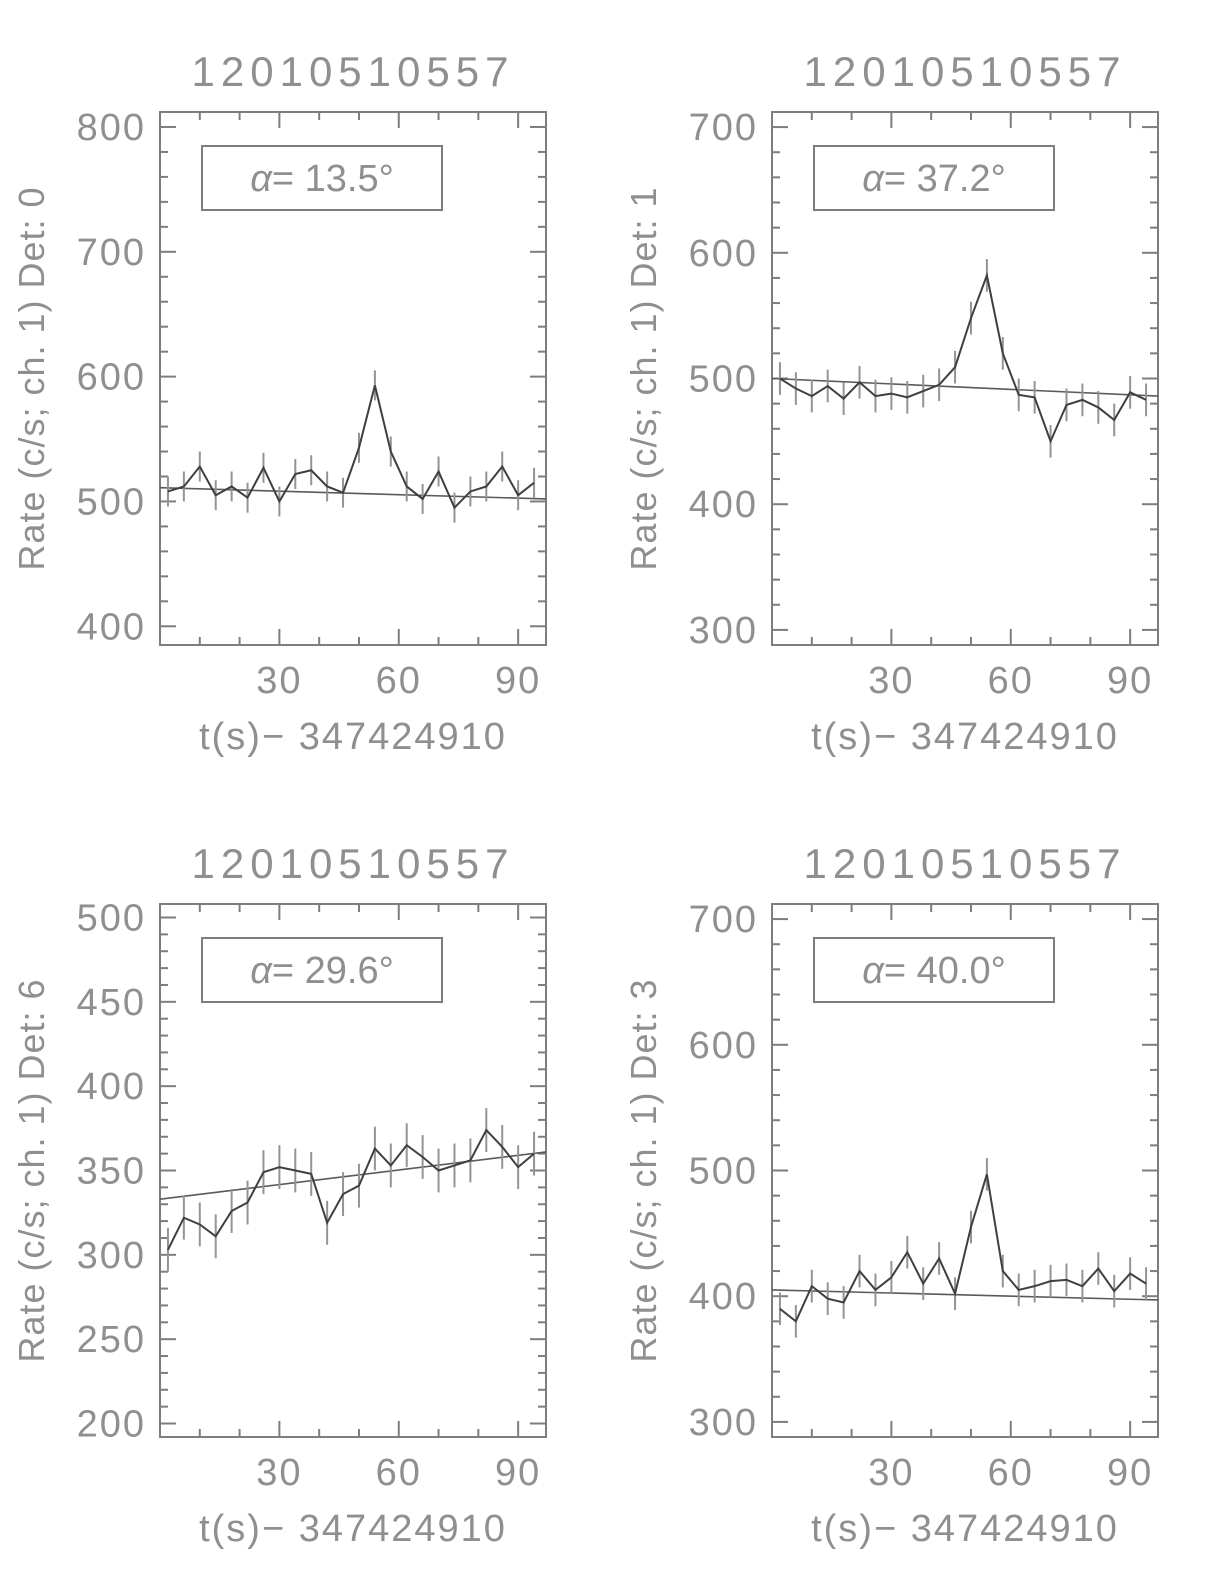 This screenshot has width=1224, height=1584. Describe the element at coordinates (111, 1172) in the screenshot. I see `y-tick-label: 350` at that location.